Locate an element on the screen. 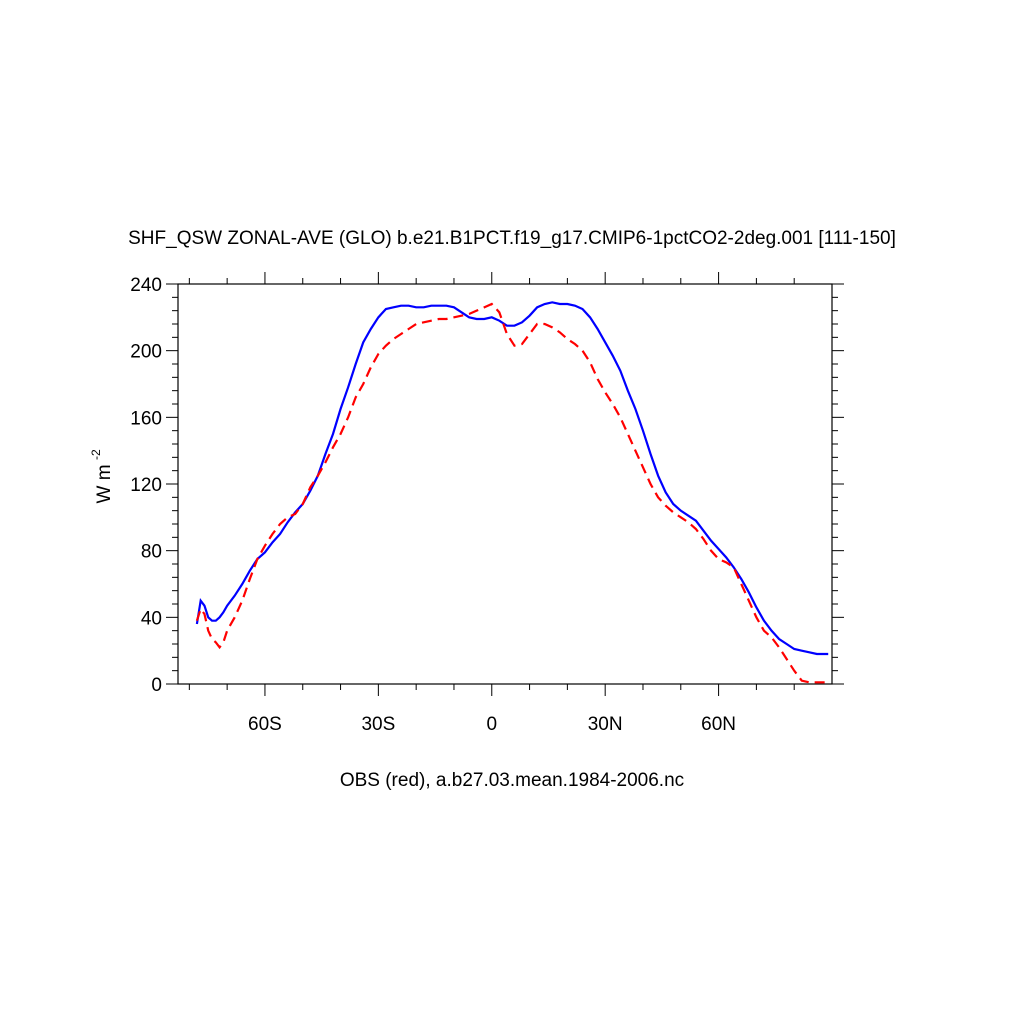  x-tick-label: 0 is located at coordinates (491, 724).